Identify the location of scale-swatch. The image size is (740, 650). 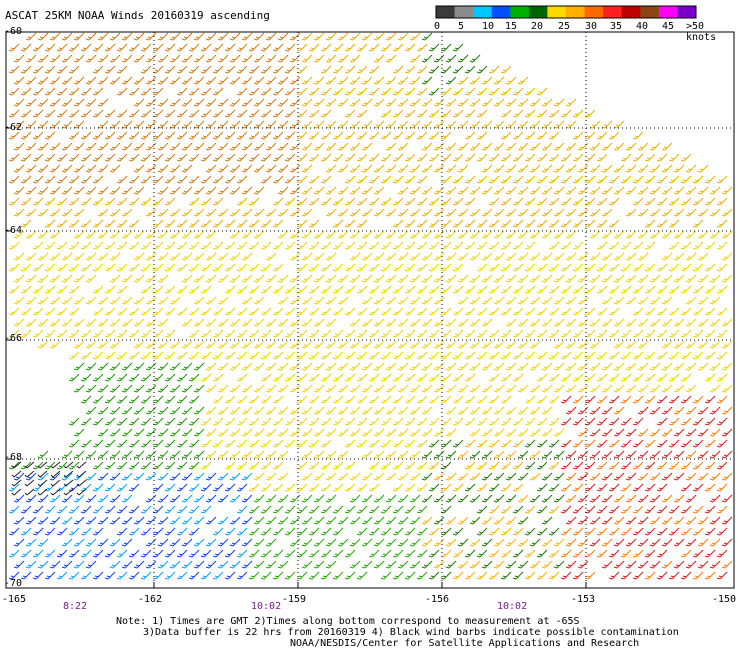
(501, 12).